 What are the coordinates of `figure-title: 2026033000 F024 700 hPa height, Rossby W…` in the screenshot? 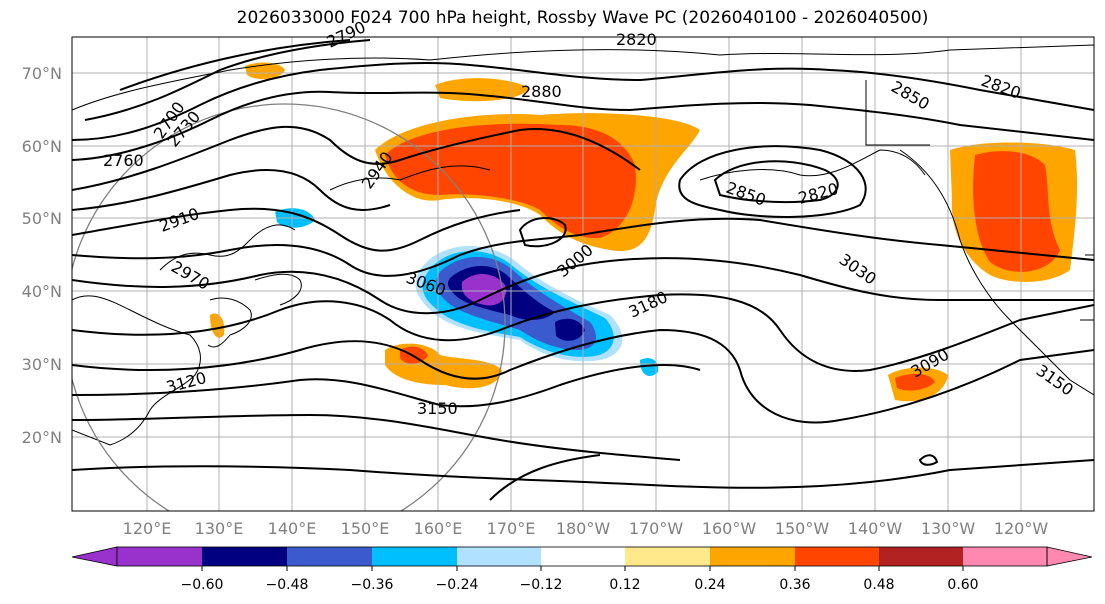 It's located at (582, 18).